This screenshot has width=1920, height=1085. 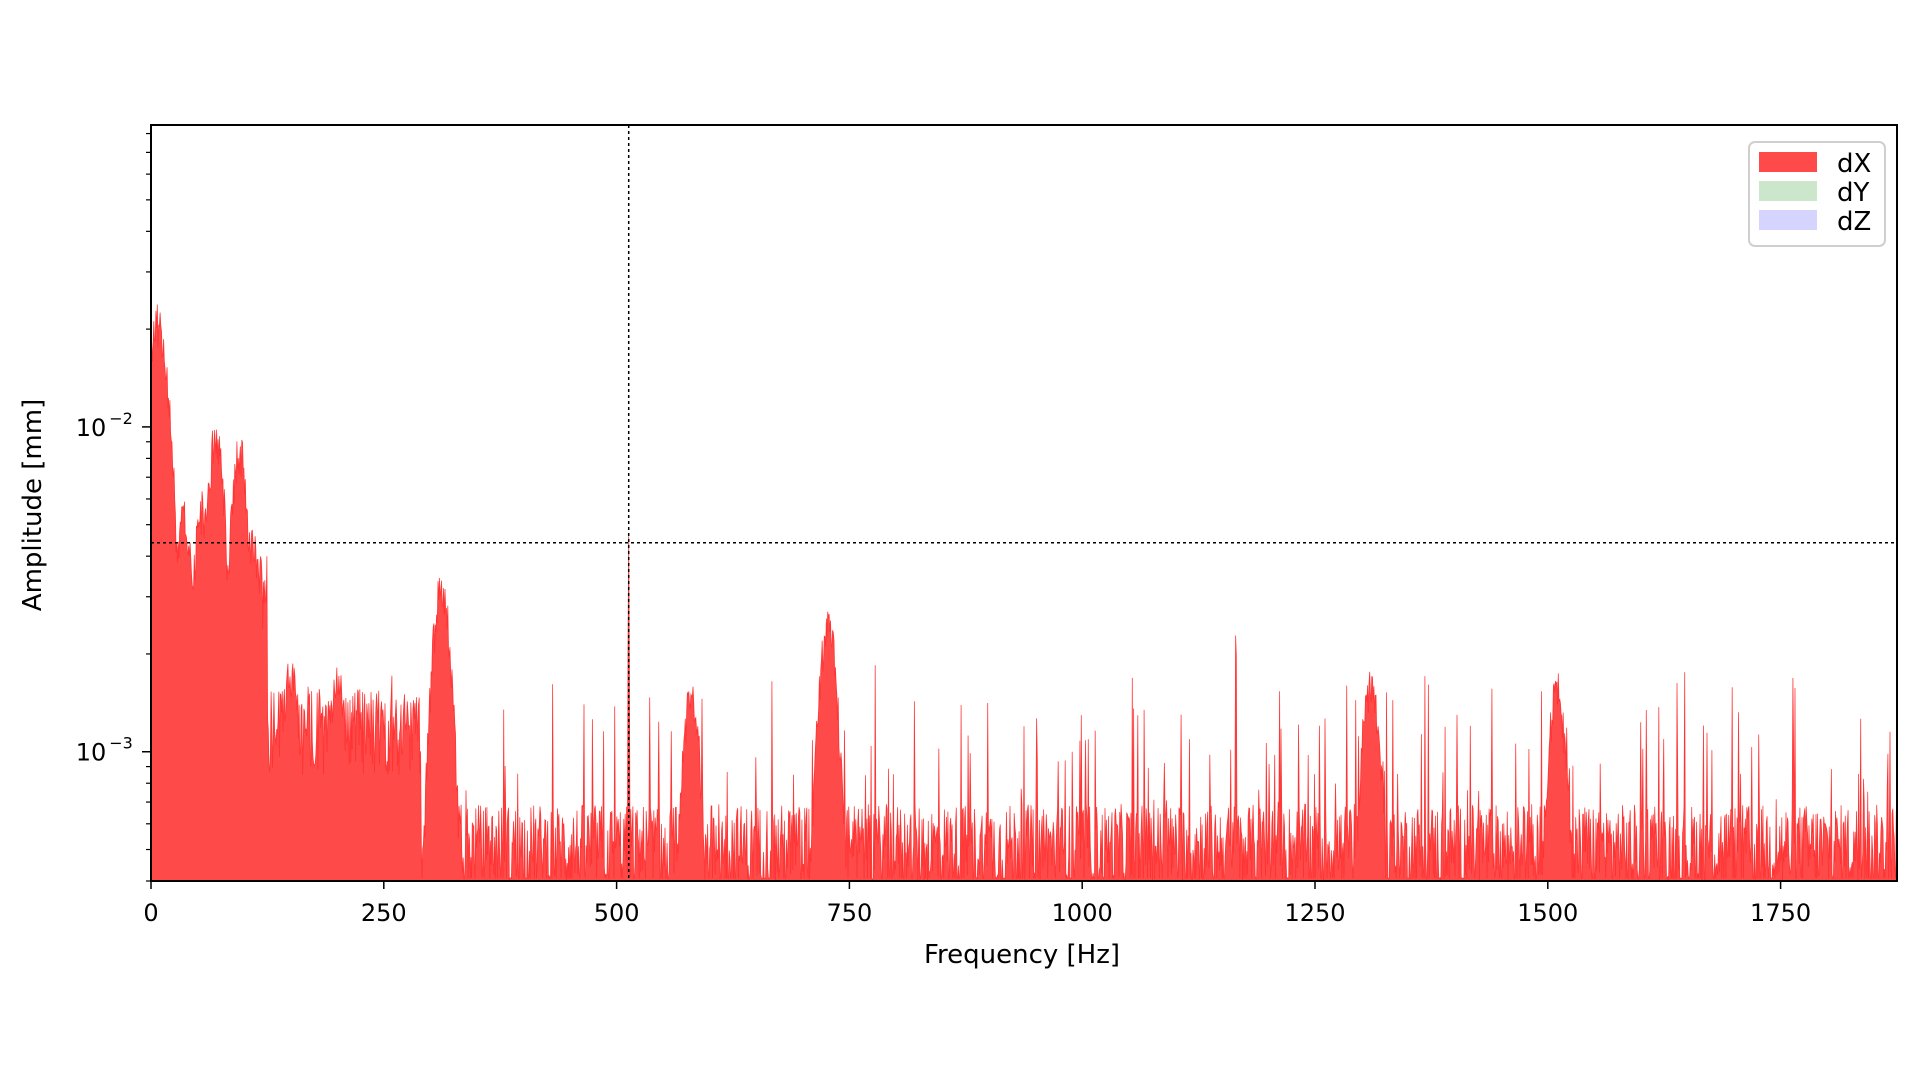 What do you see at coordinates (1854, 164) in the screenshot?
I see `legend-label-dX: dX` at bounding box center [1854, 164].